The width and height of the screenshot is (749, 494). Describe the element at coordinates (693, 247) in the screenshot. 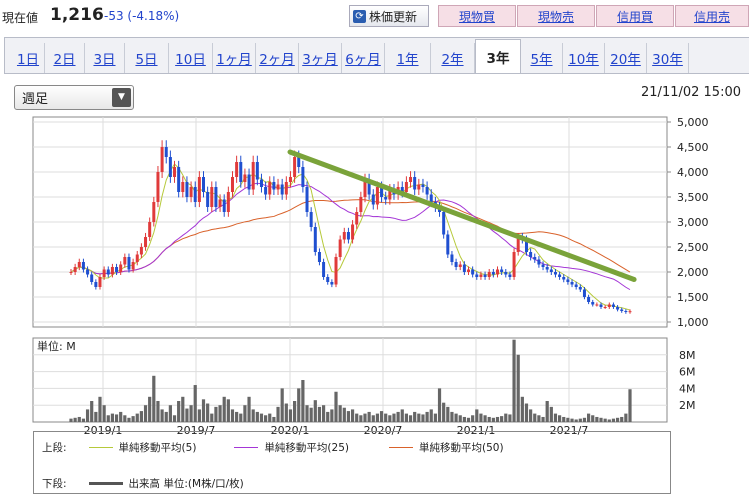

I see `price-tick-label: 2,500` at that location.